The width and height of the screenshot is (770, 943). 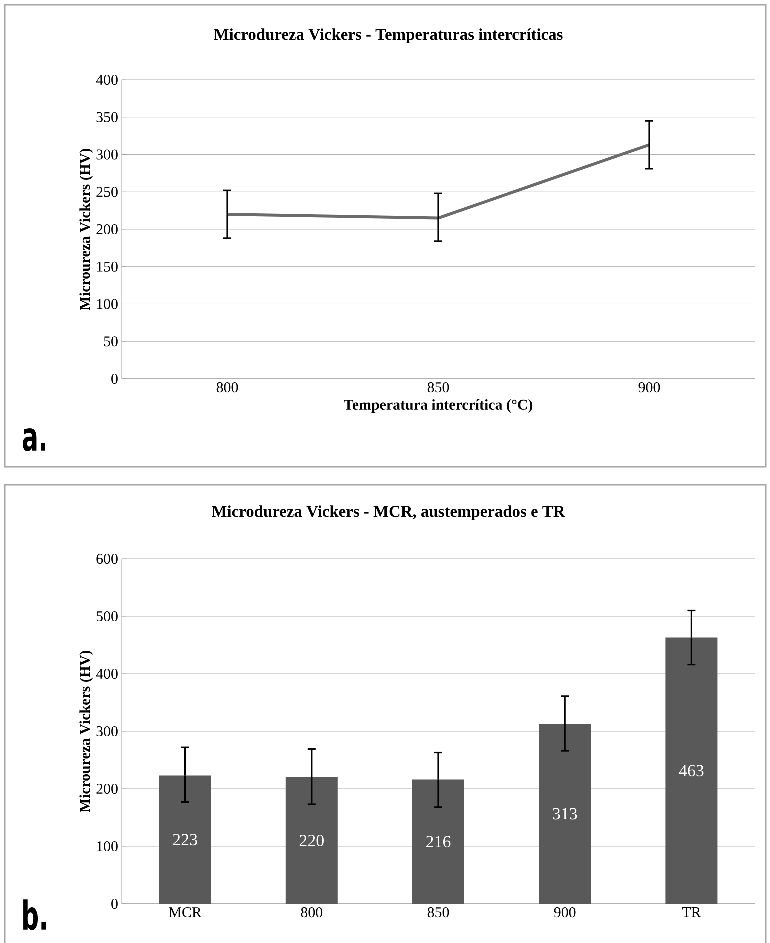 I want to click on y-tick-label: 600, so click(x=107, y=559).